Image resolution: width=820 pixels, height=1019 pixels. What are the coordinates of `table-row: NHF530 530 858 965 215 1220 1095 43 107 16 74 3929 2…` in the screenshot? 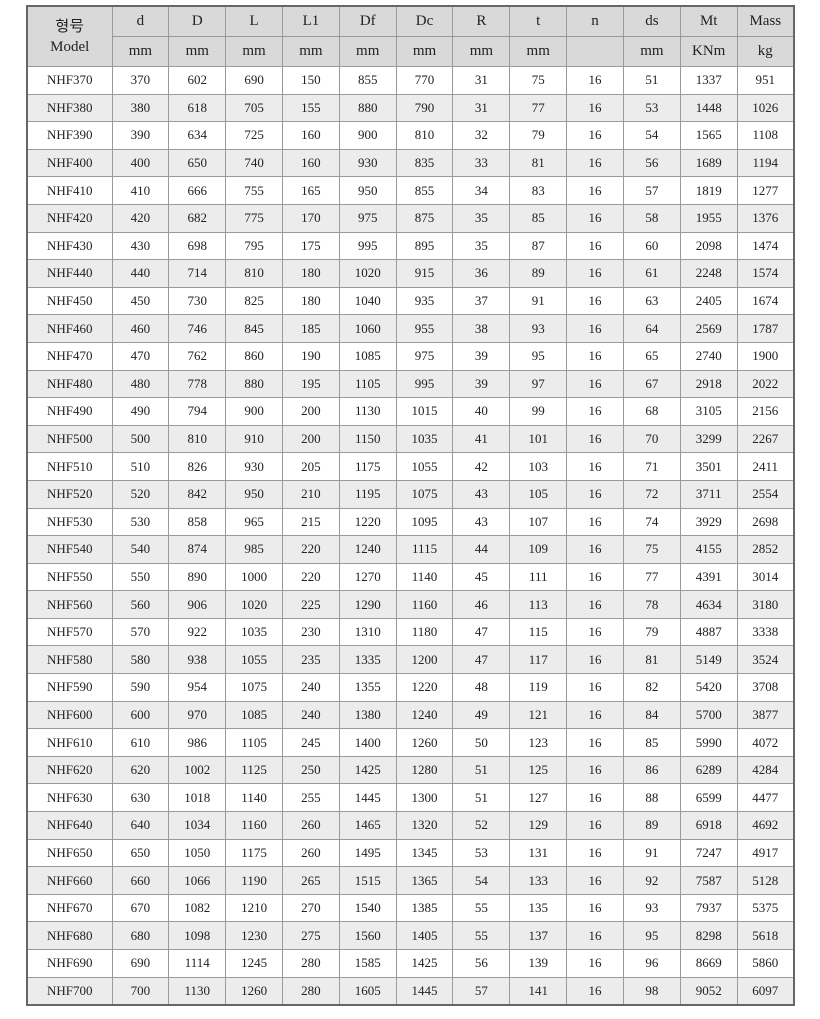 It's located at (410, 522).